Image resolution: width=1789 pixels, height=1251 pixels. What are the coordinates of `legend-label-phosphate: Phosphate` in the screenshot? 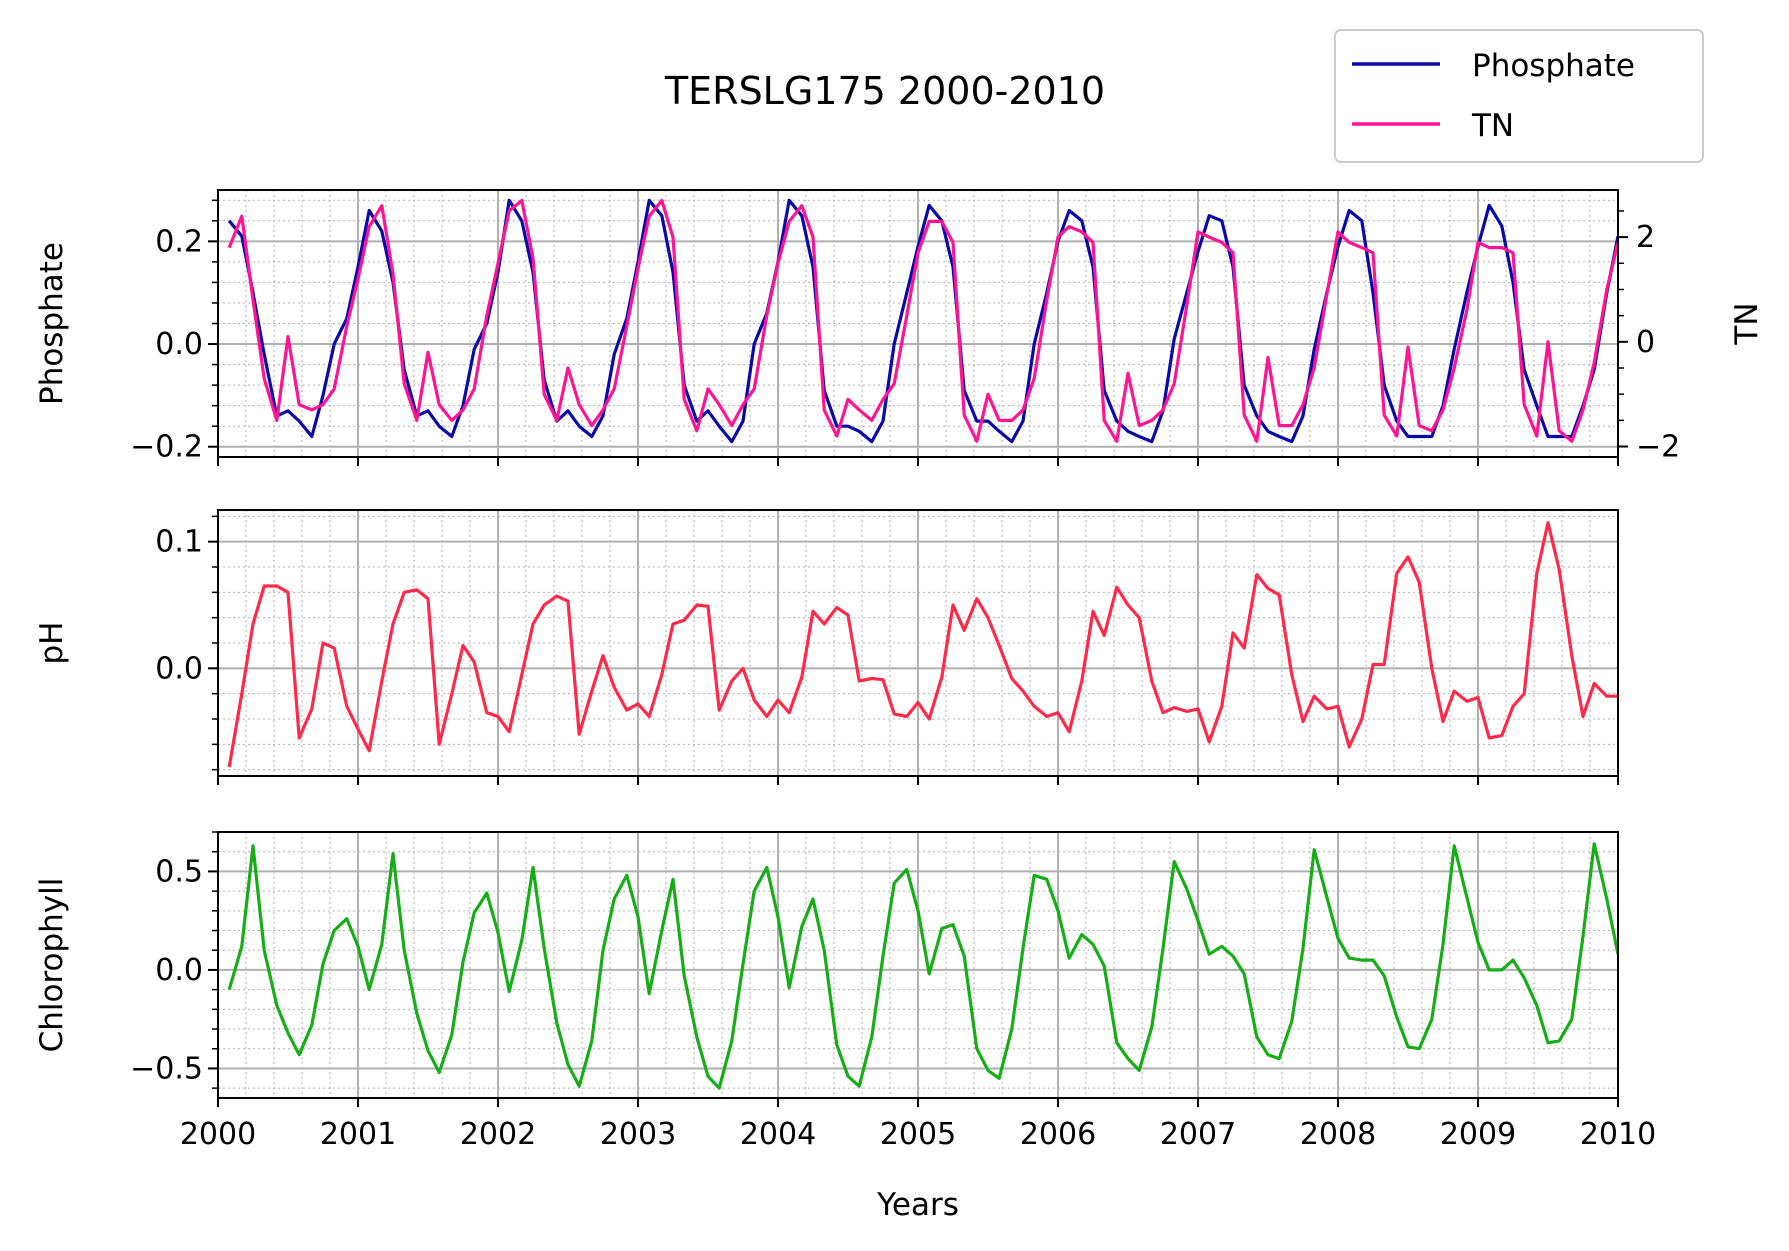 It's located at (1553, 66).